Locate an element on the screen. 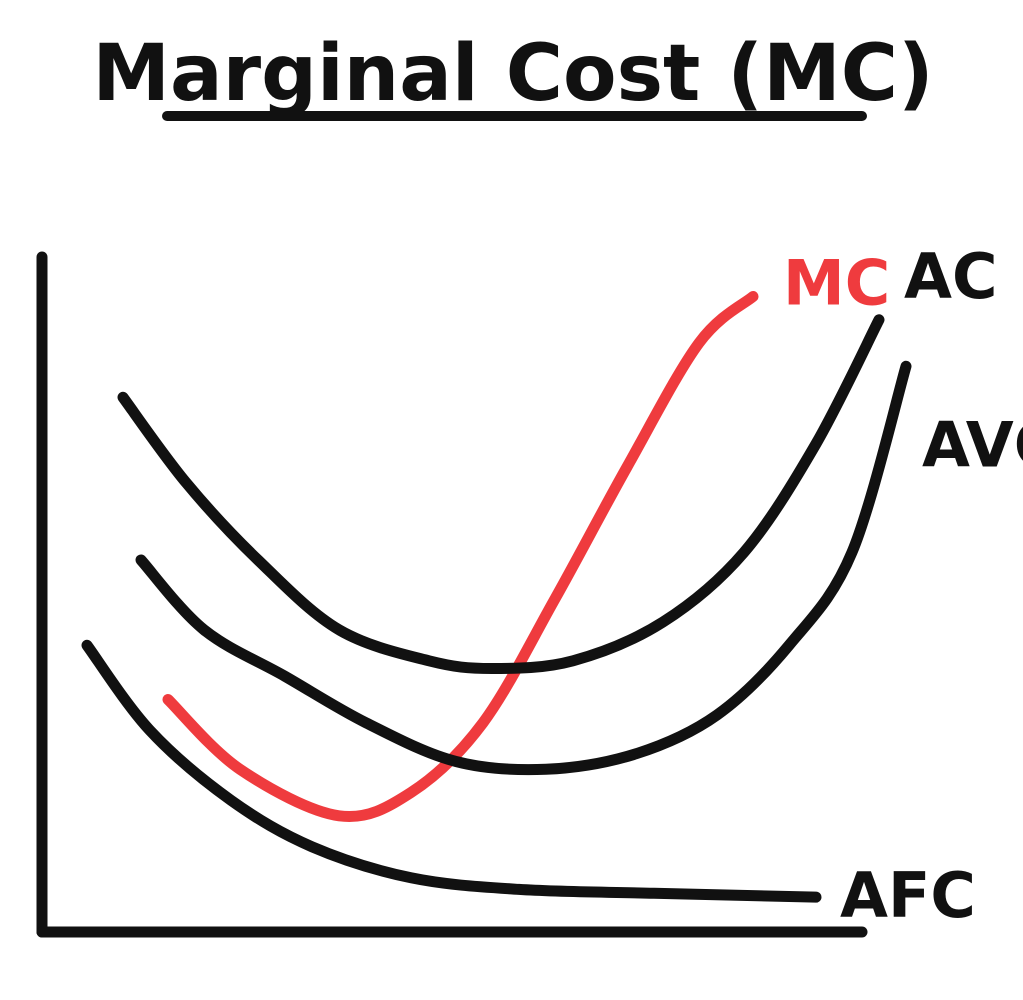 The height and width of the screenshot is (1000, 1023). chart-title: Marginal Cost (MC) is located at coordinates (512, 74).